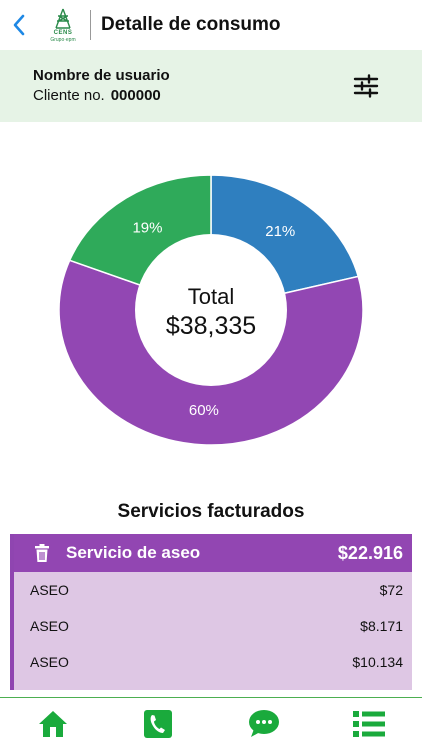  I want to click on chart-total-label: Total, so click(211, 296).